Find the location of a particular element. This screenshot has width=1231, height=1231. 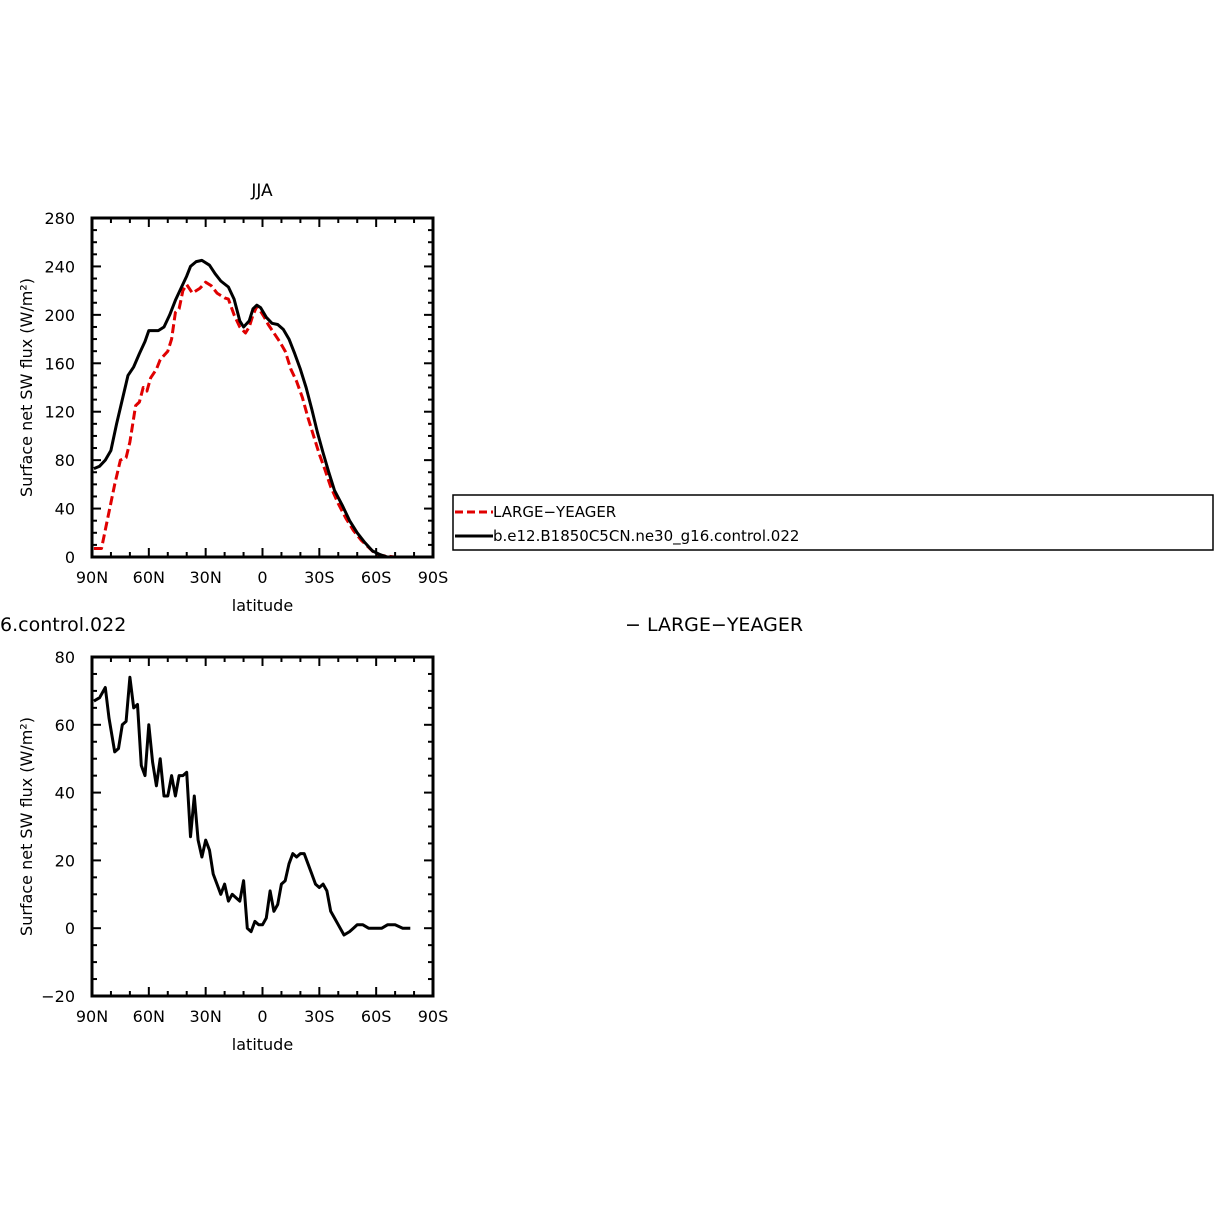

top-y-tick-label: 120 is located at coordinates (59, 412).